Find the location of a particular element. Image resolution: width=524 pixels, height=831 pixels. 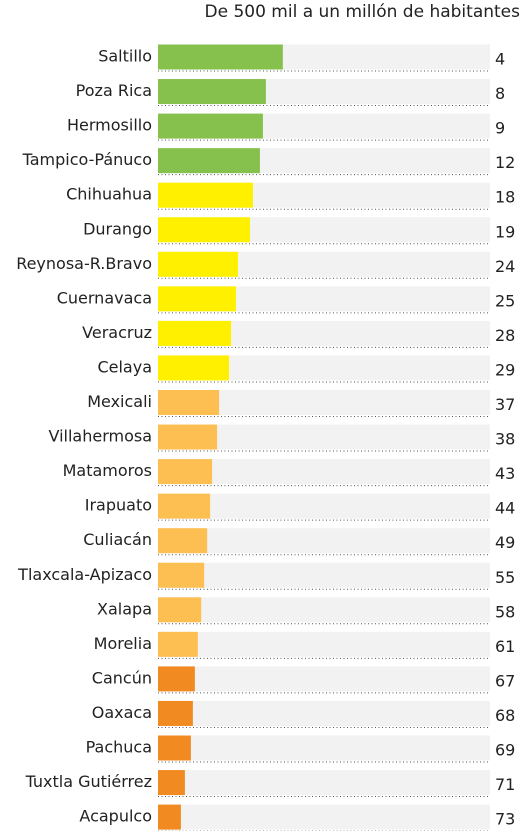

category-label: Cuernavaca is located at coordinates (104, 297).